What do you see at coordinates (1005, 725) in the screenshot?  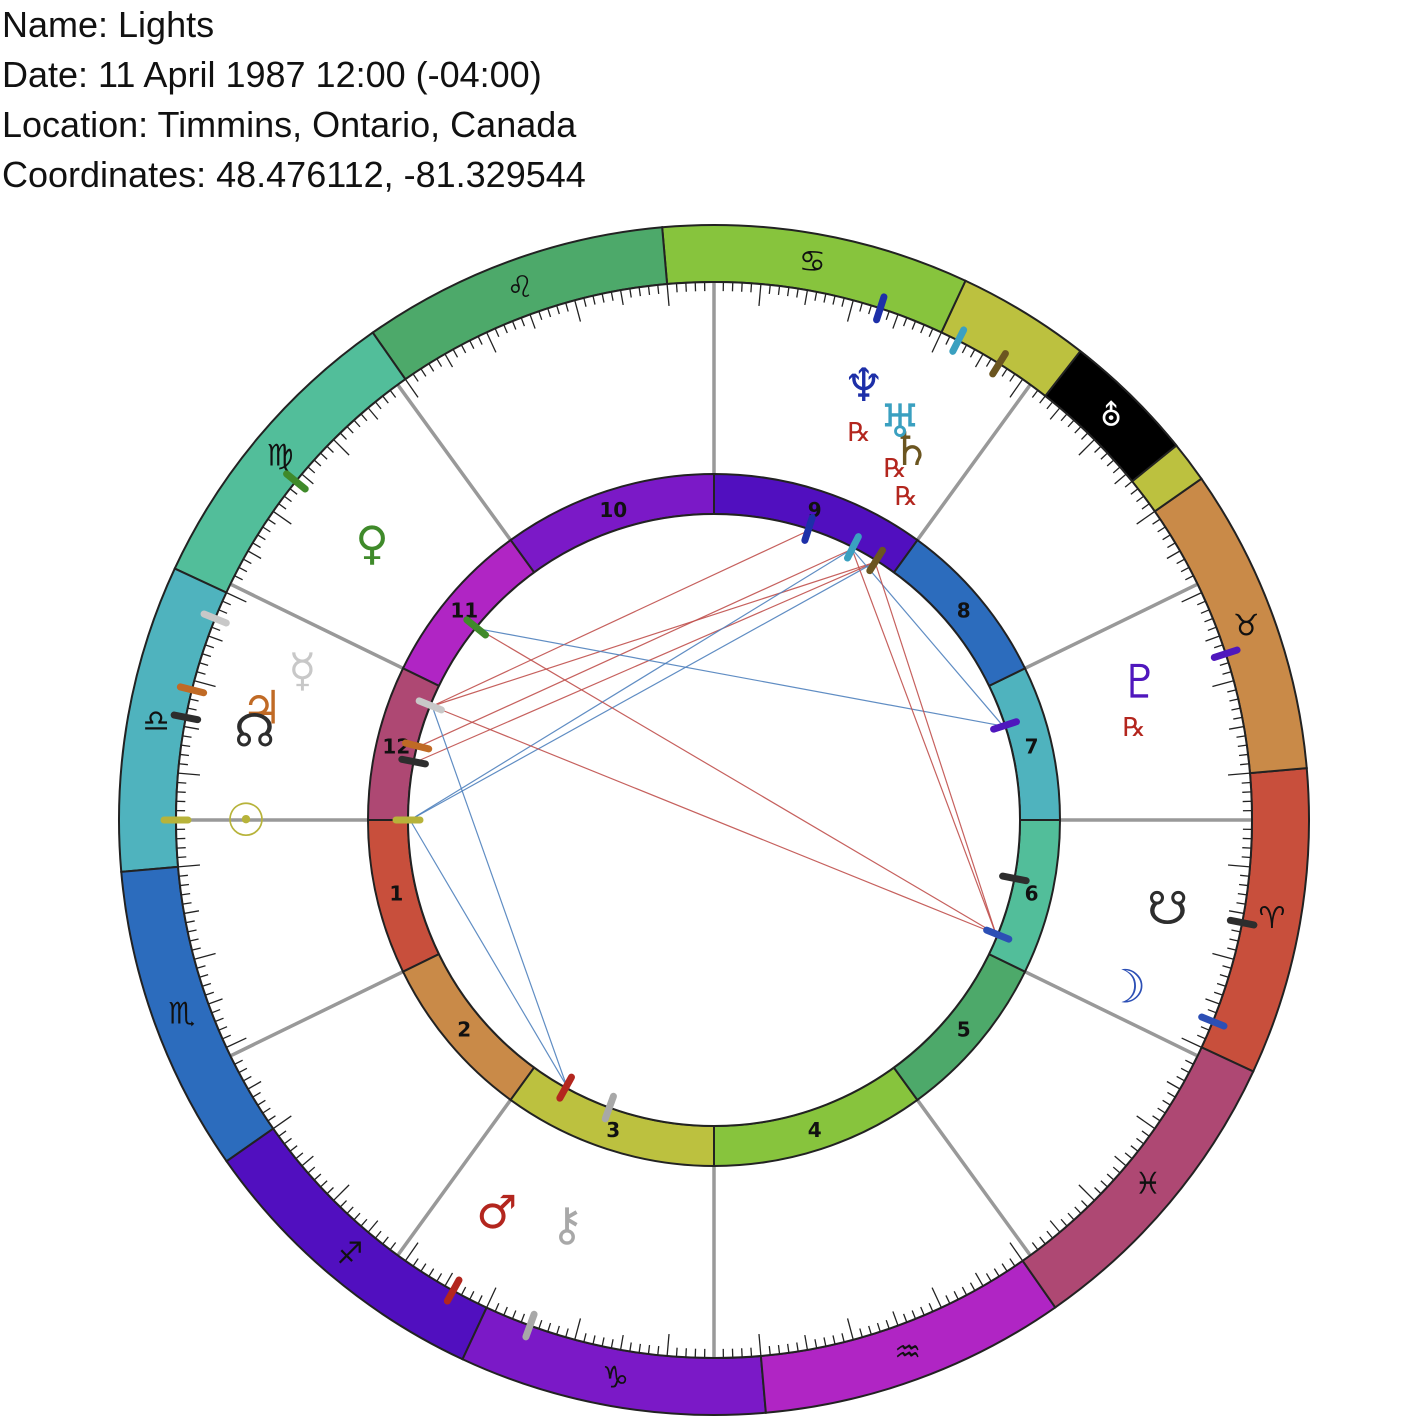 I see `pluto-house-marker` at bounding box center [1005, 725].